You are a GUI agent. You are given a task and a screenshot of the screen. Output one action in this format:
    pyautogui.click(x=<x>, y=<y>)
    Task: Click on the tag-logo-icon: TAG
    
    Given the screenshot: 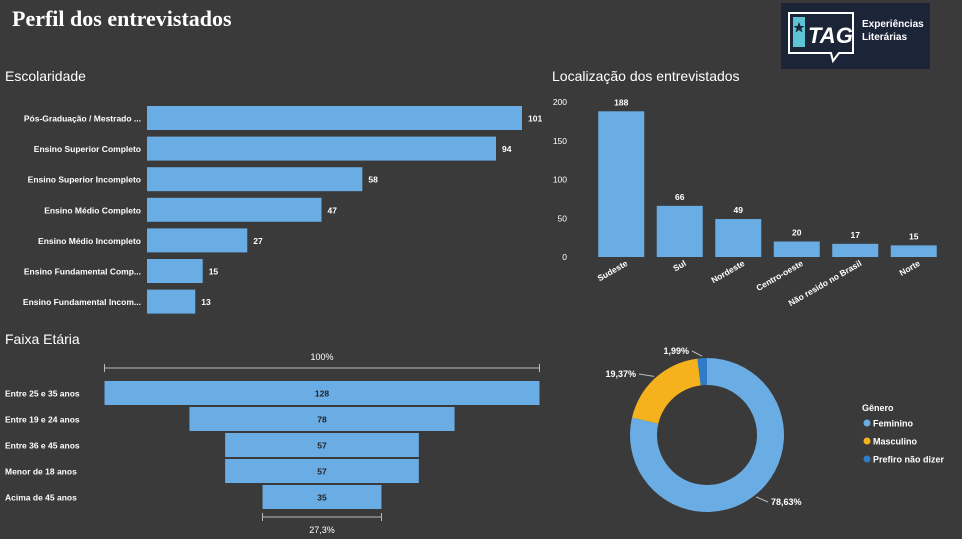 What is the action you would take?
    pyautogui.click(x=821, y=38)
    